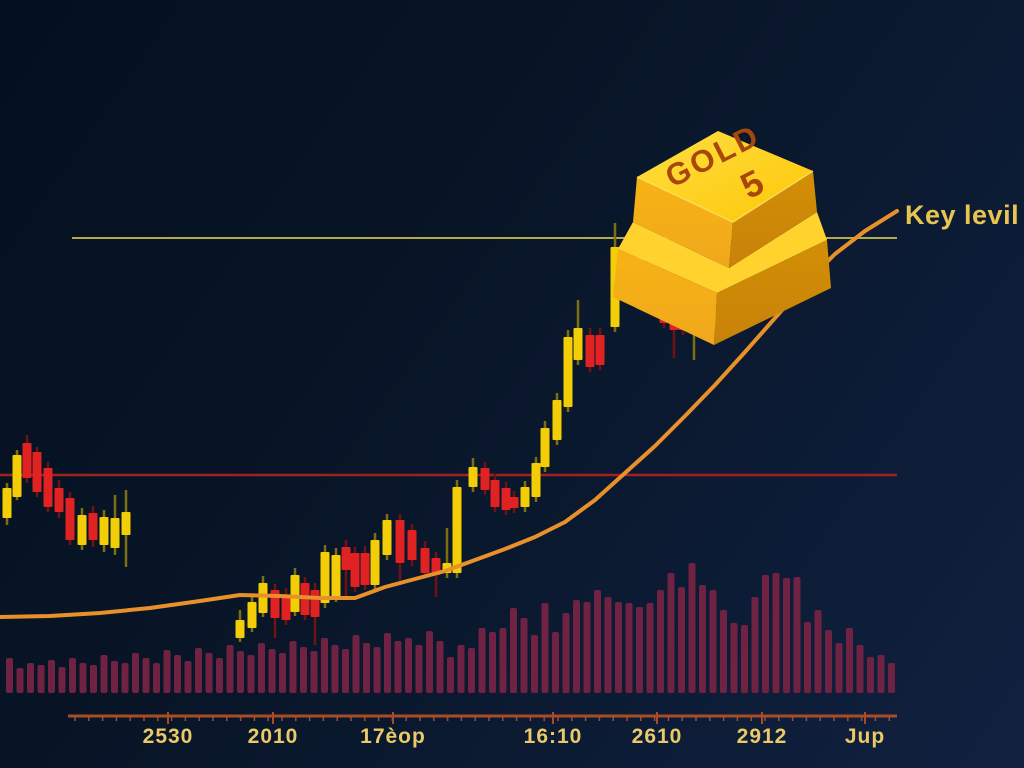  Describe the element at coordinates (665, 297) in the screenshot. I see `gold-bar-lower-left-face` at that location.